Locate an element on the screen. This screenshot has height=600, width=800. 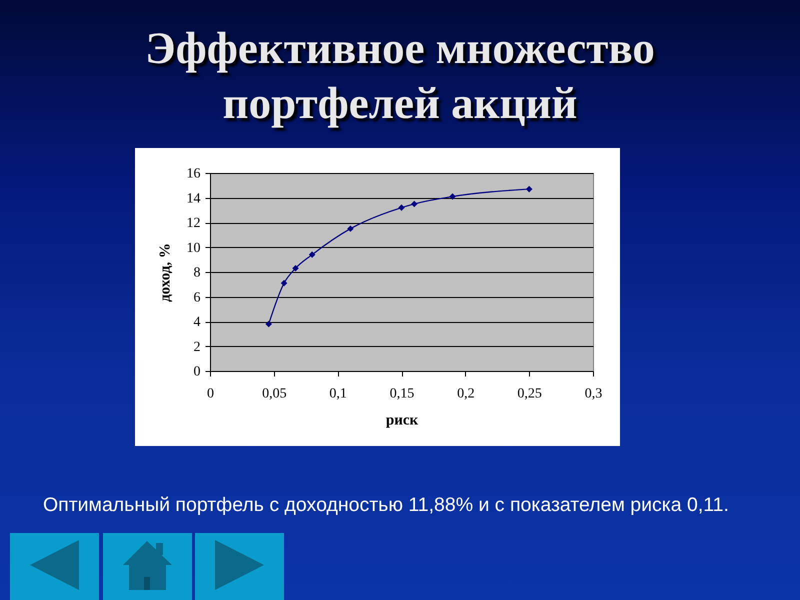
y-tick-label: 0 is located at coordinates (197, 372).